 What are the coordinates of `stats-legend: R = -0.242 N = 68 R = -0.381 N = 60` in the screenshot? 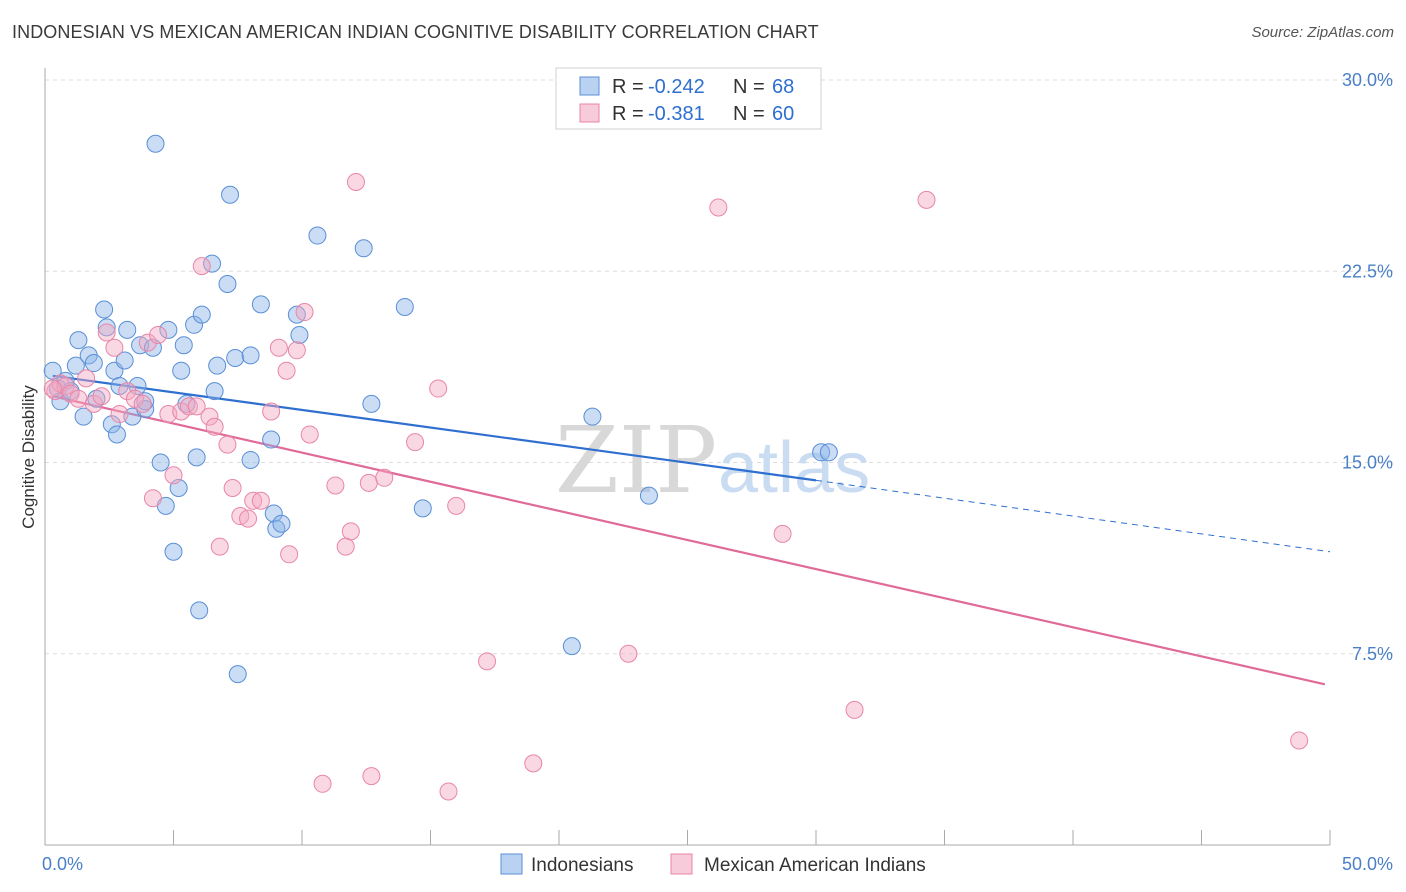 It's located at (688, 98).